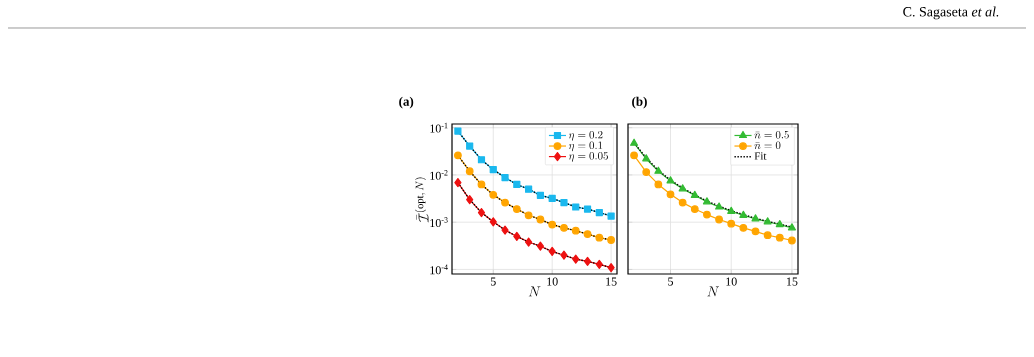 This screenshot has height=357, width=1034. Describe the element at coordinates (406, 102) in the screenshot. I see `chart-title: (a)` at that location.